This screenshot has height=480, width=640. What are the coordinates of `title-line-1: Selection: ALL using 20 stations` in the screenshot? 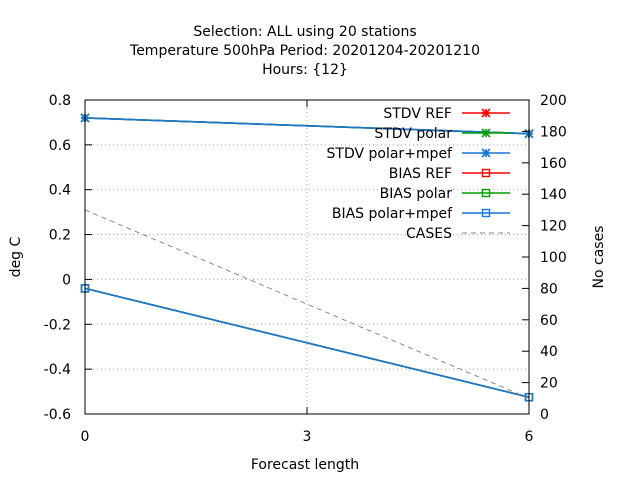 It's located at (304, 32).